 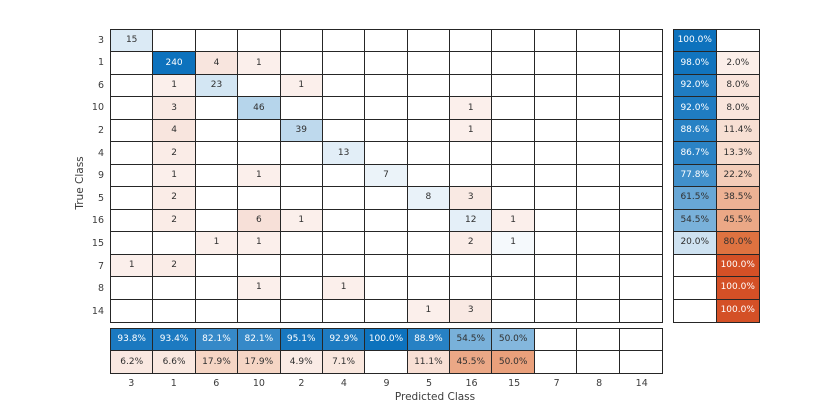 I want to click on matrix-cell: 3, so click(x=471, y=198).